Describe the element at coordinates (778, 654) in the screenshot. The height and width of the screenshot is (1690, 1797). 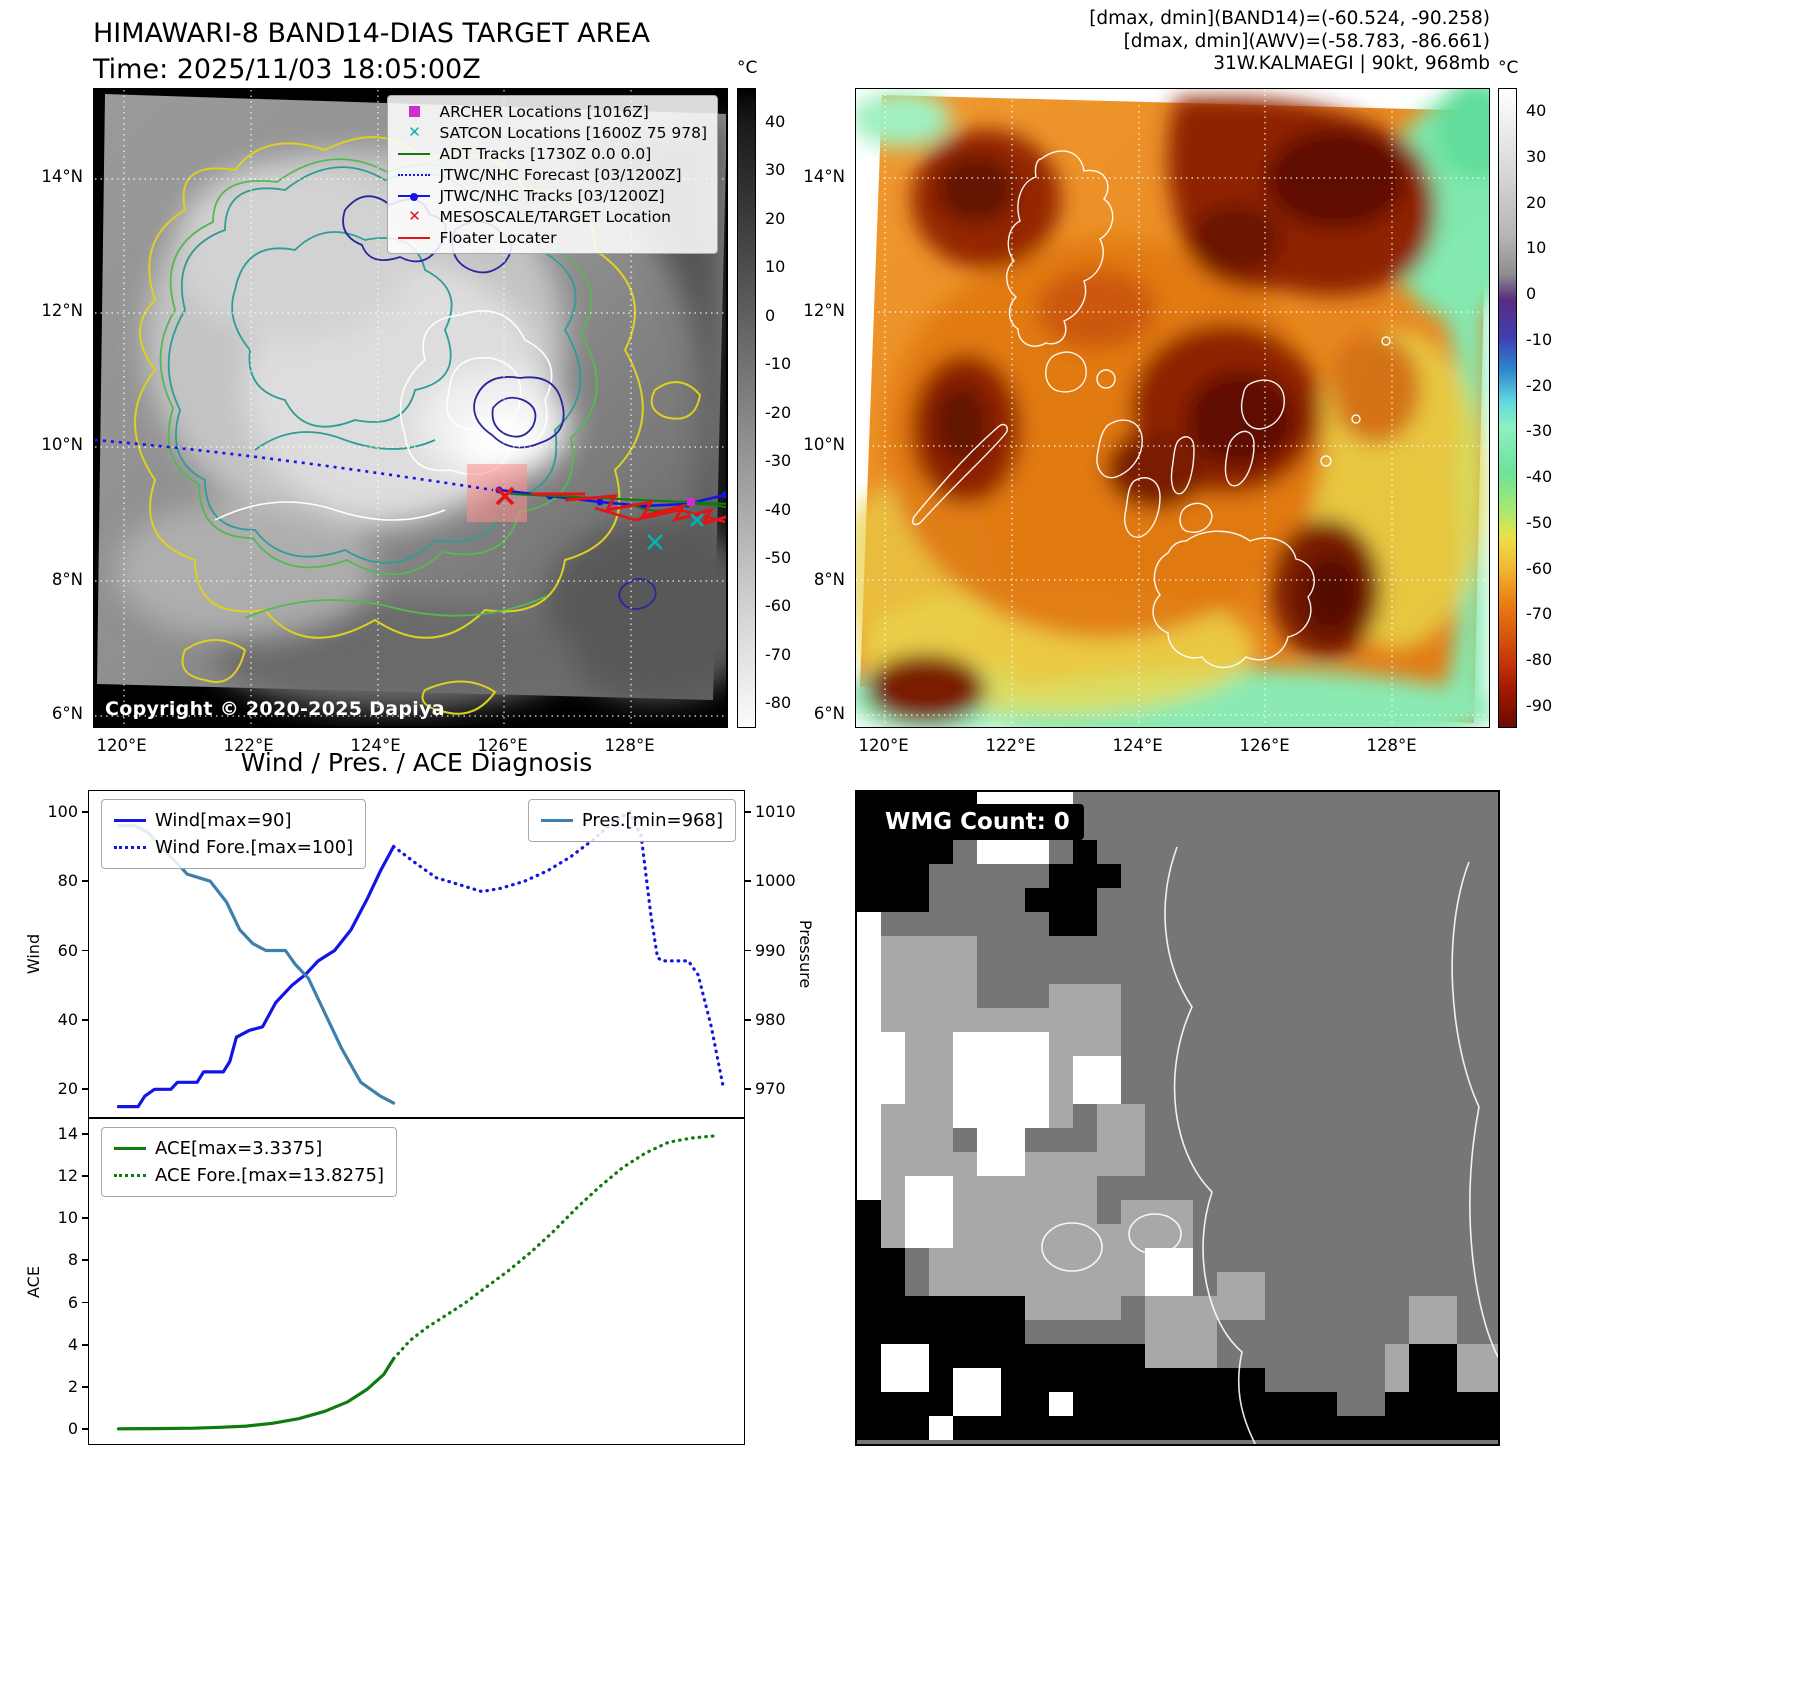
I see `colorbar-tick-label: -70` at that location.